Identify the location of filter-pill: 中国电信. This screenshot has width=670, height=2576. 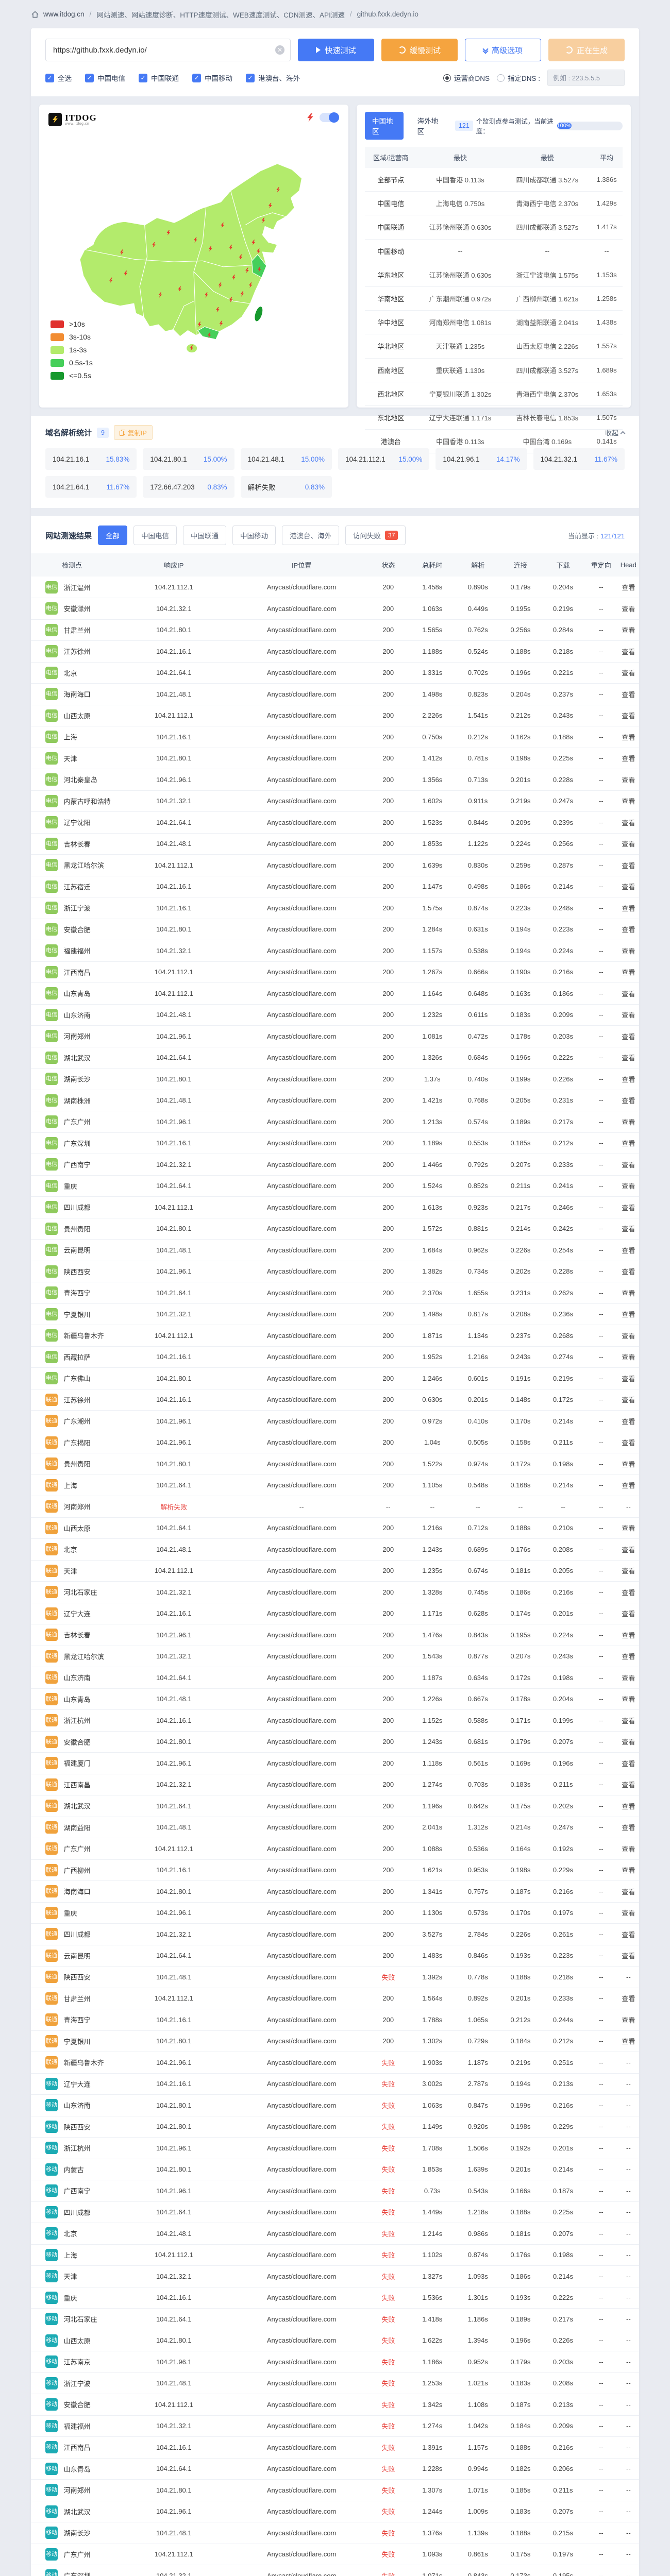
(155, 535).